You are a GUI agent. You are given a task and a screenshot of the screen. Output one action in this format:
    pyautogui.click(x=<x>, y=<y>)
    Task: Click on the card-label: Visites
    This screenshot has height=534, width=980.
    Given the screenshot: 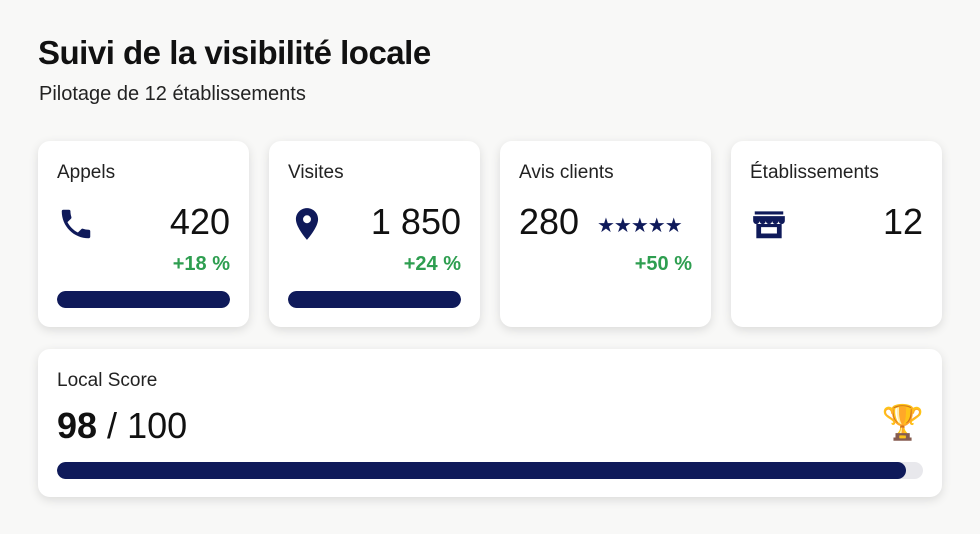 What is the action you would take?
    pyautogui.click(x=316, y=172)
    